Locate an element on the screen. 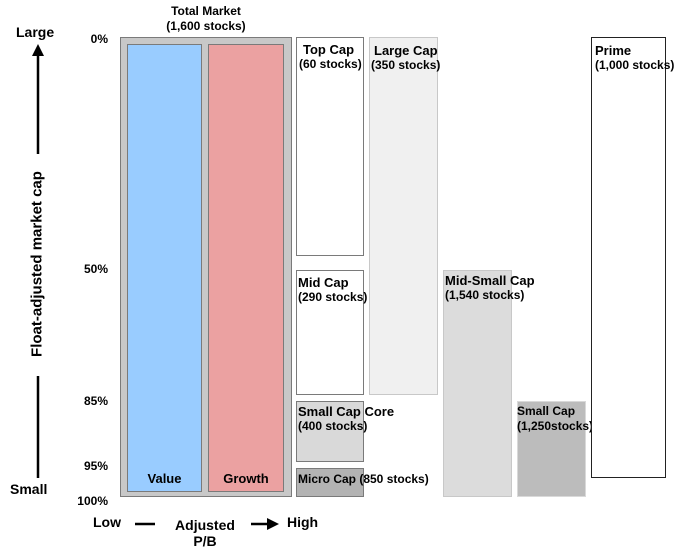 This screenshot has width=700, height=557. tick-100: 100% is located at coordinates (92, 501).